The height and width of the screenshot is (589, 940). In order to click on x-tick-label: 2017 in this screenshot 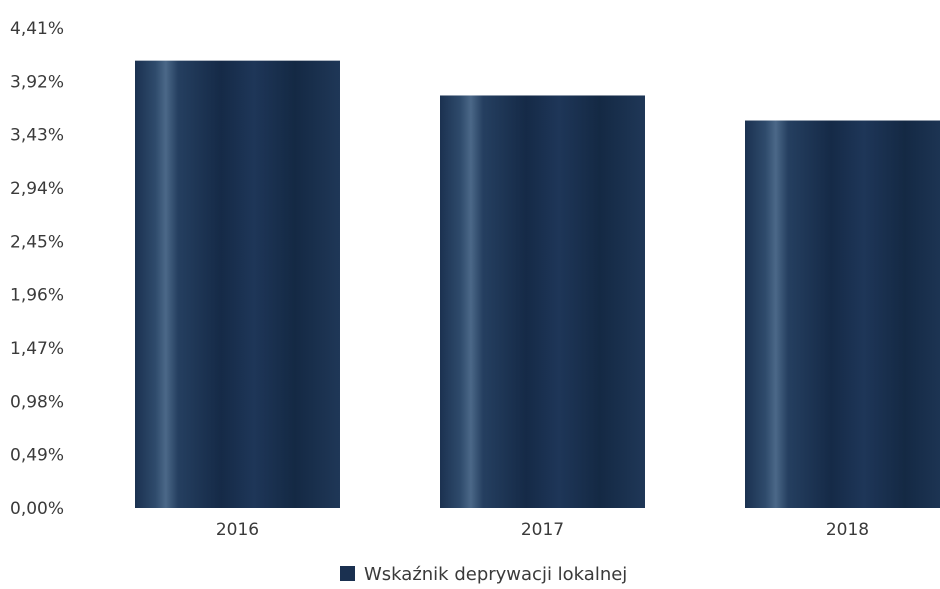, I will do `click(542, 530)`.